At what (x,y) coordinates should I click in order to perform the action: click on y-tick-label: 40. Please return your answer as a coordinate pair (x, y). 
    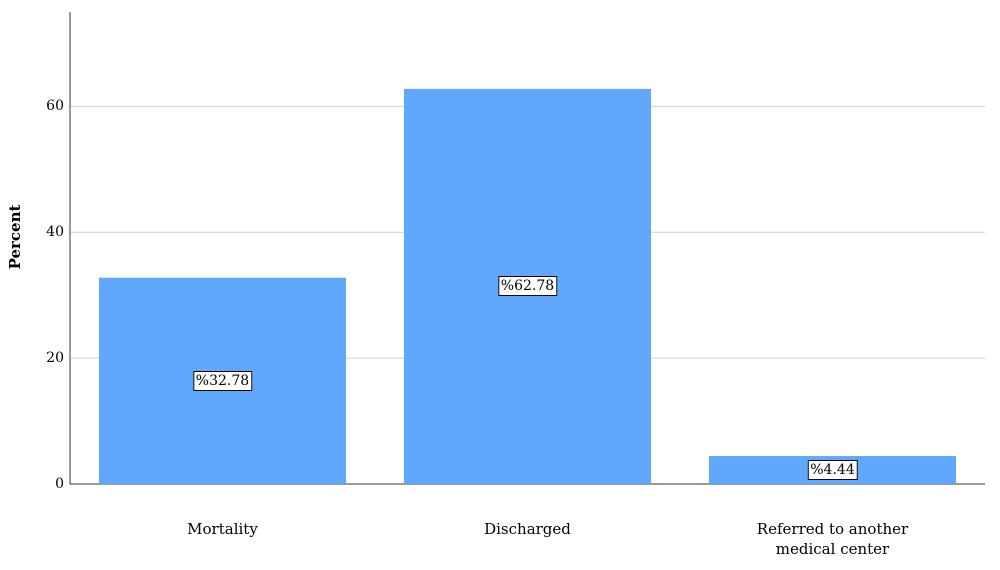
    Looking at the image, I should click on (55, 232).